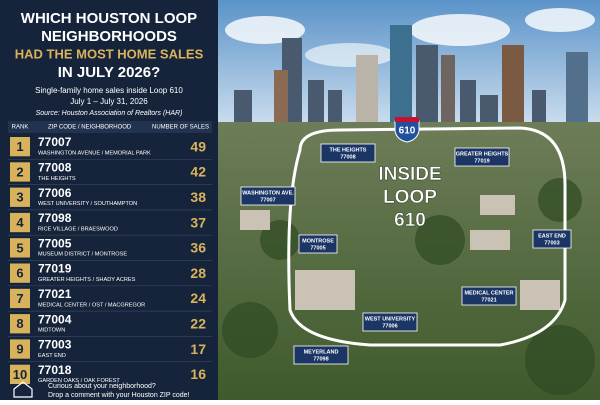  Describe the element at coordinates (552, 236) in the screenshot. I see `map-label-name: EAST END` at that location.